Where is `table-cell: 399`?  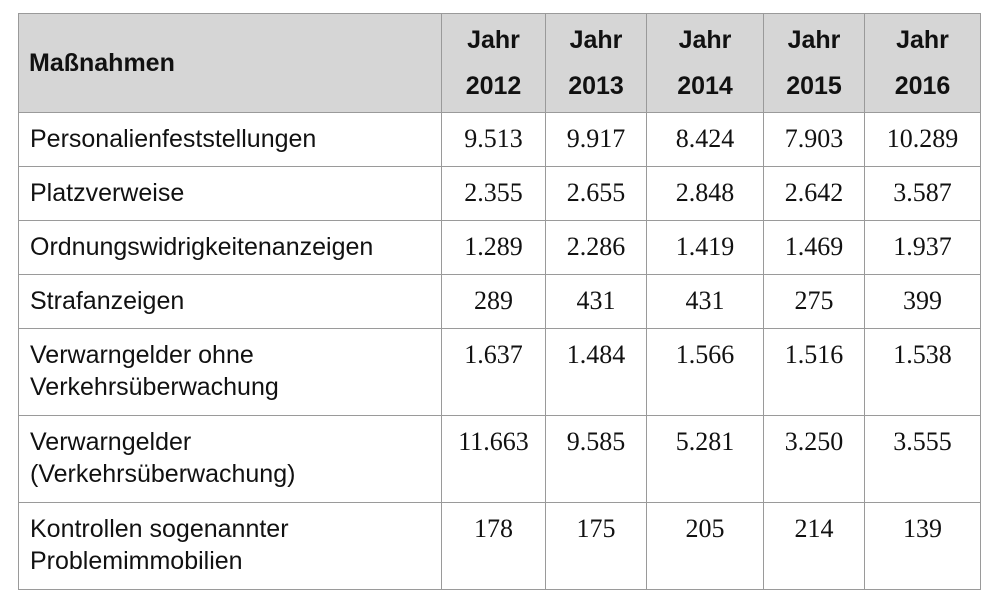 table-cell: 399 is located at coordinates (922, 301).